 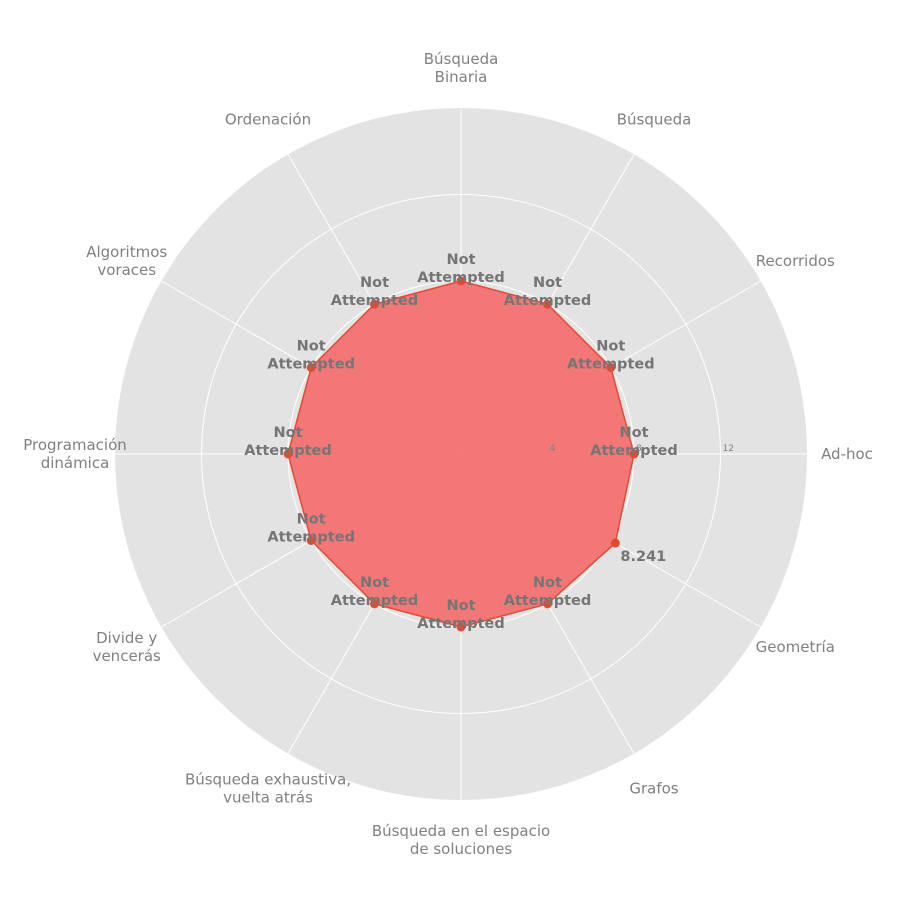 I want to click on axis-label: Búsqueda Binaria, so click(x=461, y=68).